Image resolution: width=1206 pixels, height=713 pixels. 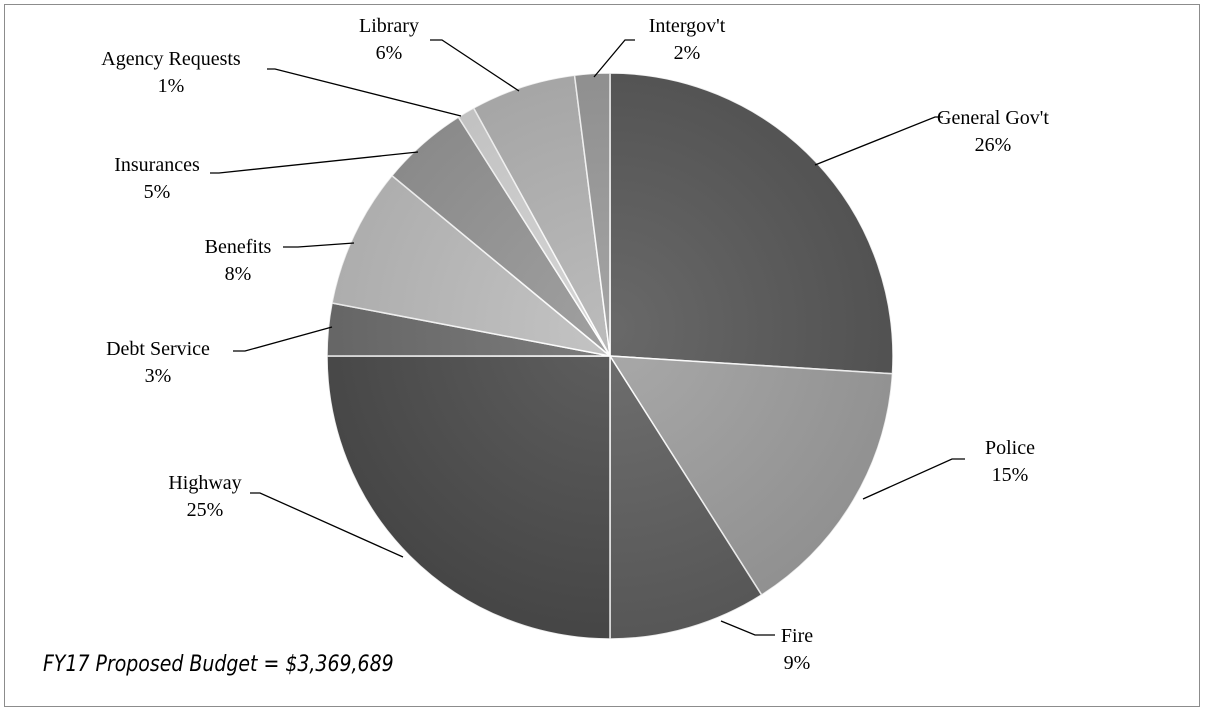 I want to click on leader-line-general-gov-t, so click(x=878, y=141).